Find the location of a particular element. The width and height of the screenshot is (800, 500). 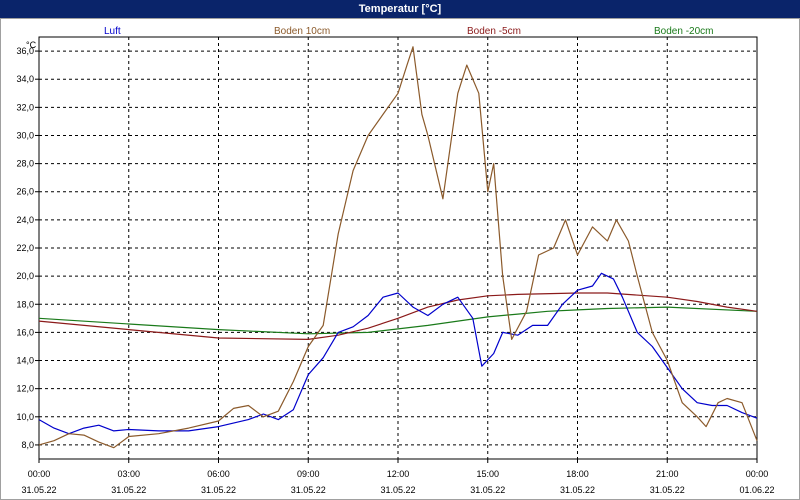

y-tick-label: 10,0 is located at coordinates (25, 417).